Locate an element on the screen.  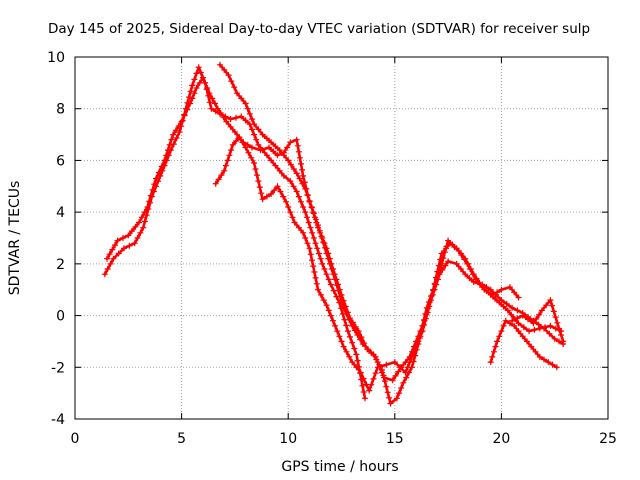
y-tick-label: -2 is located at coordinates (58, 368).